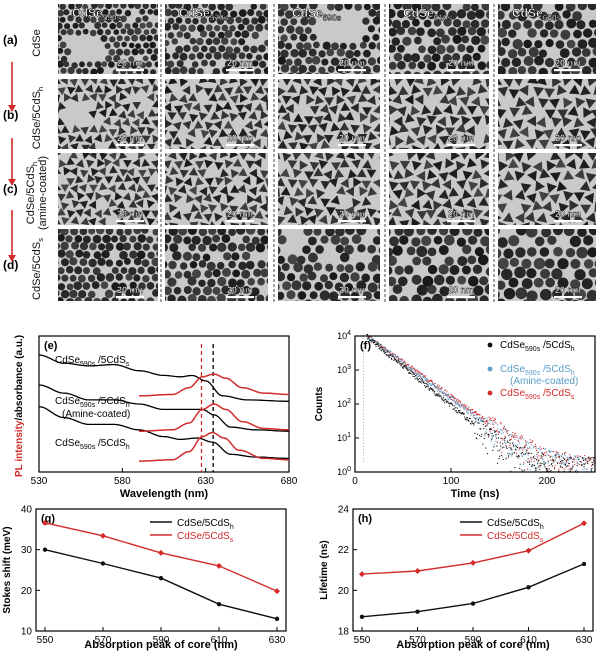 Image resolution: width=600 pixels, height=654 pixels. Describe the element at coordinates (163, 408) in the screenshot. I see `absorbance-curve` at that location.